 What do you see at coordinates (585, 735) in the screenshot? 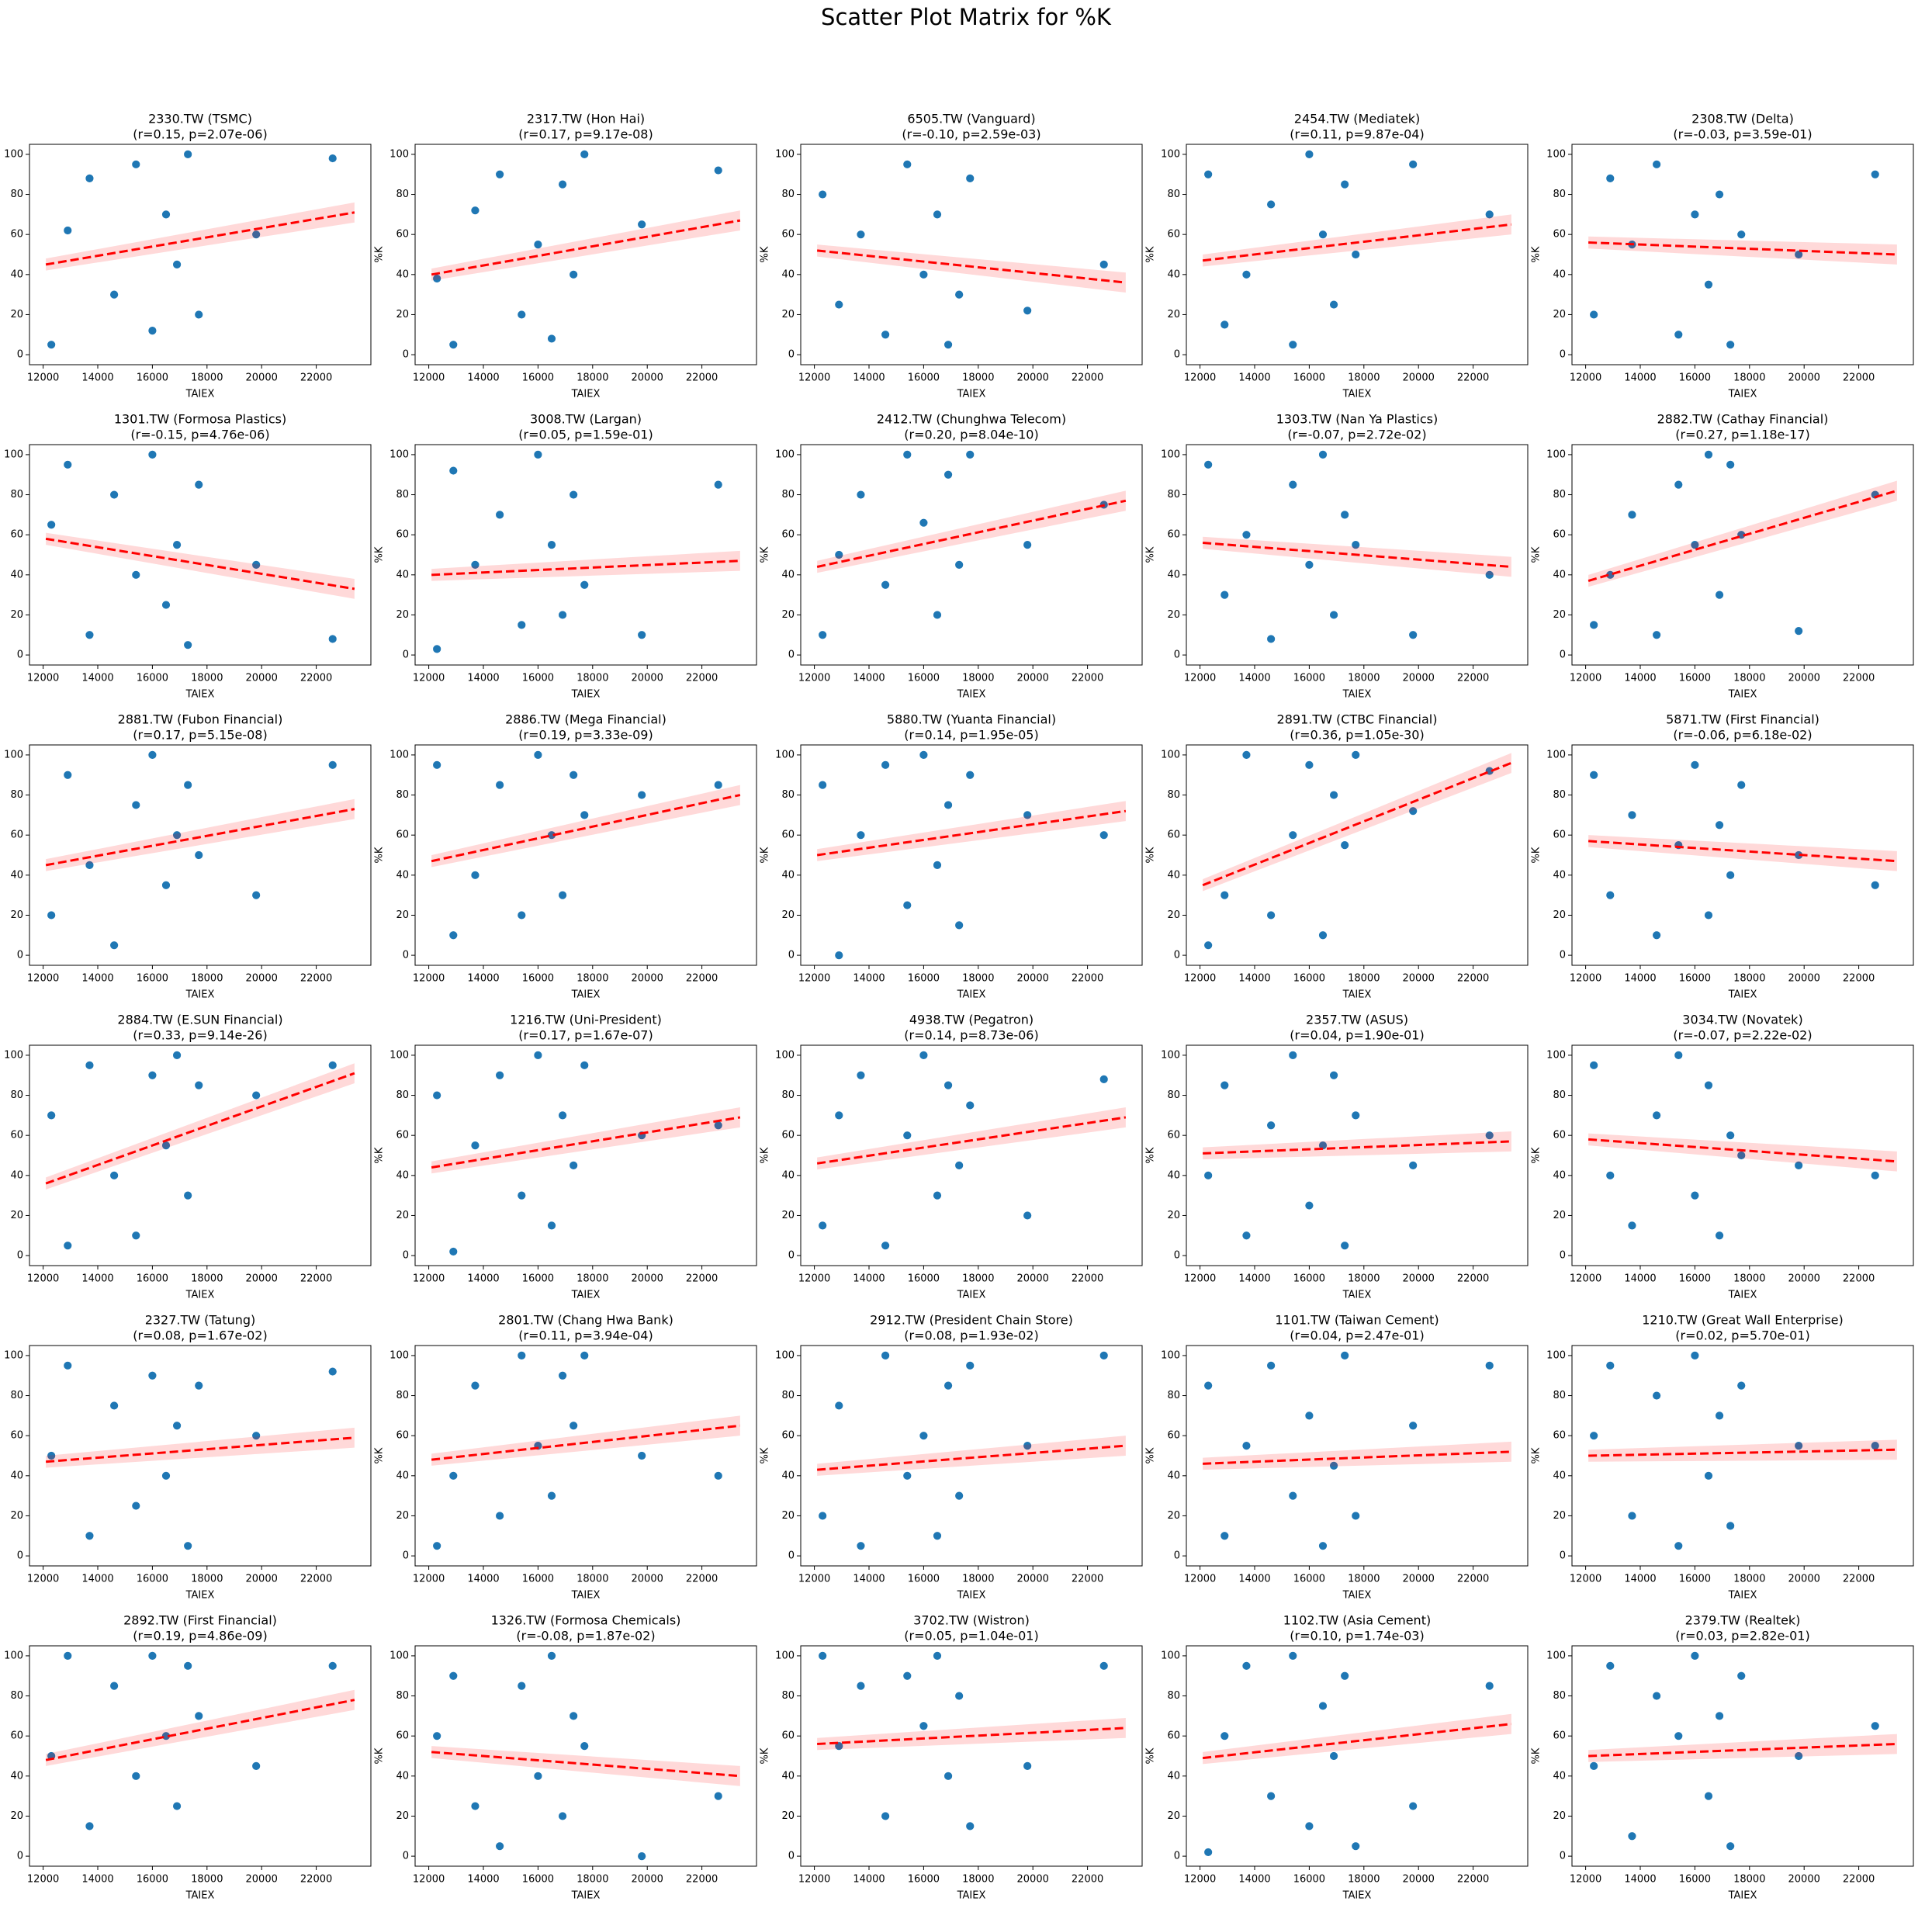
I see `subplot-subtitle: (r=0.19, p=3.33e-09)` at bounding box center [585, 735].